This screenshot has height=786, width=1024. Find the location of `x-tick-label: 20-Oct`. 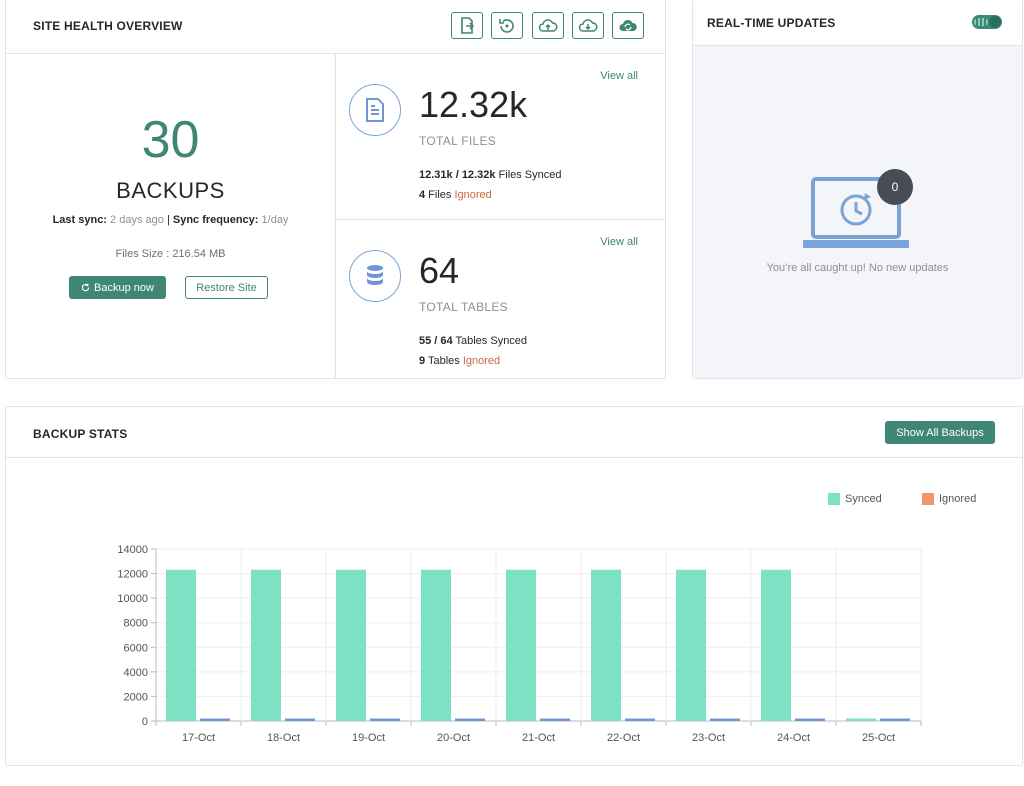

x-tick-label: 20-Oct is located at coordinates (453, 738).